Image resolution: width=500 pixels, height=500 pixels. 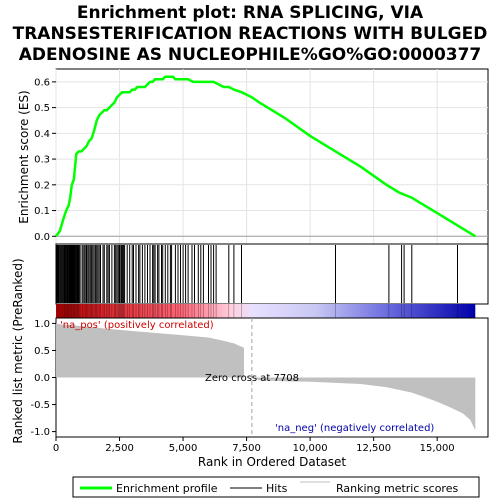 I want to click on metric-y-tick-label: 0.5, so click(x=42, y=351).